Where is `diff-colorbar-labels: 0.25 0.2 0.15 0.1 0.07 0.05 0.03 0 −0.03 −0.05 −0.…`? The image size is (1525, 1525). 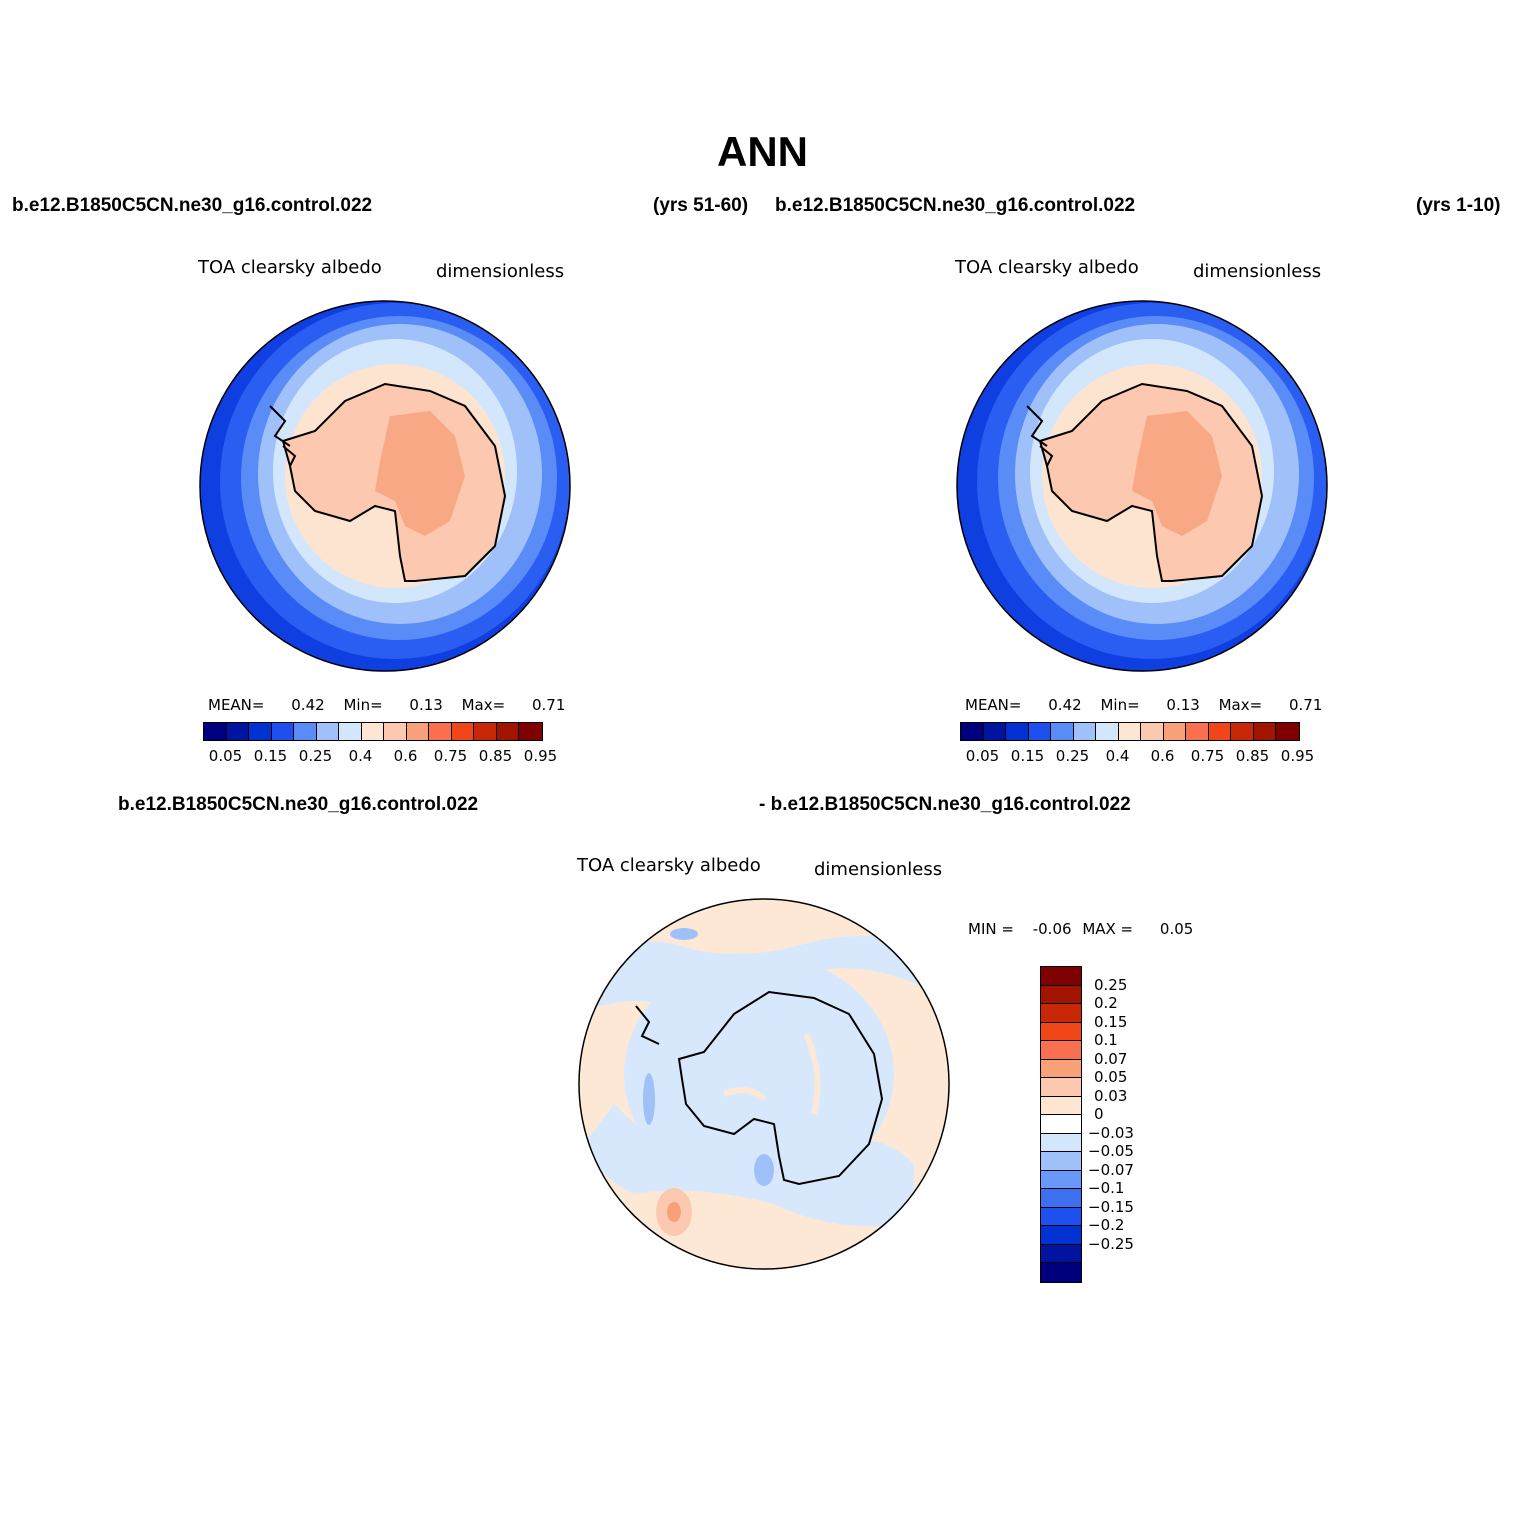
diff-colorbar-labels: 0.25 0.2 0.15 0.1 0.07 0.05 0.03 0 −0.03 −0.05 −0.… is located at coordinates (1128, 1123).